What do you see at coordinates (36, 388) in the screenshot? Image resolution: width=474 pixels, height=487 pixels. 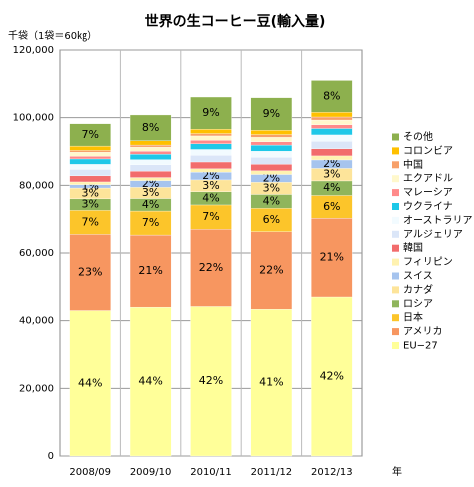 I see `y-tick-label: 20,000` at bounding box center [36, 388].